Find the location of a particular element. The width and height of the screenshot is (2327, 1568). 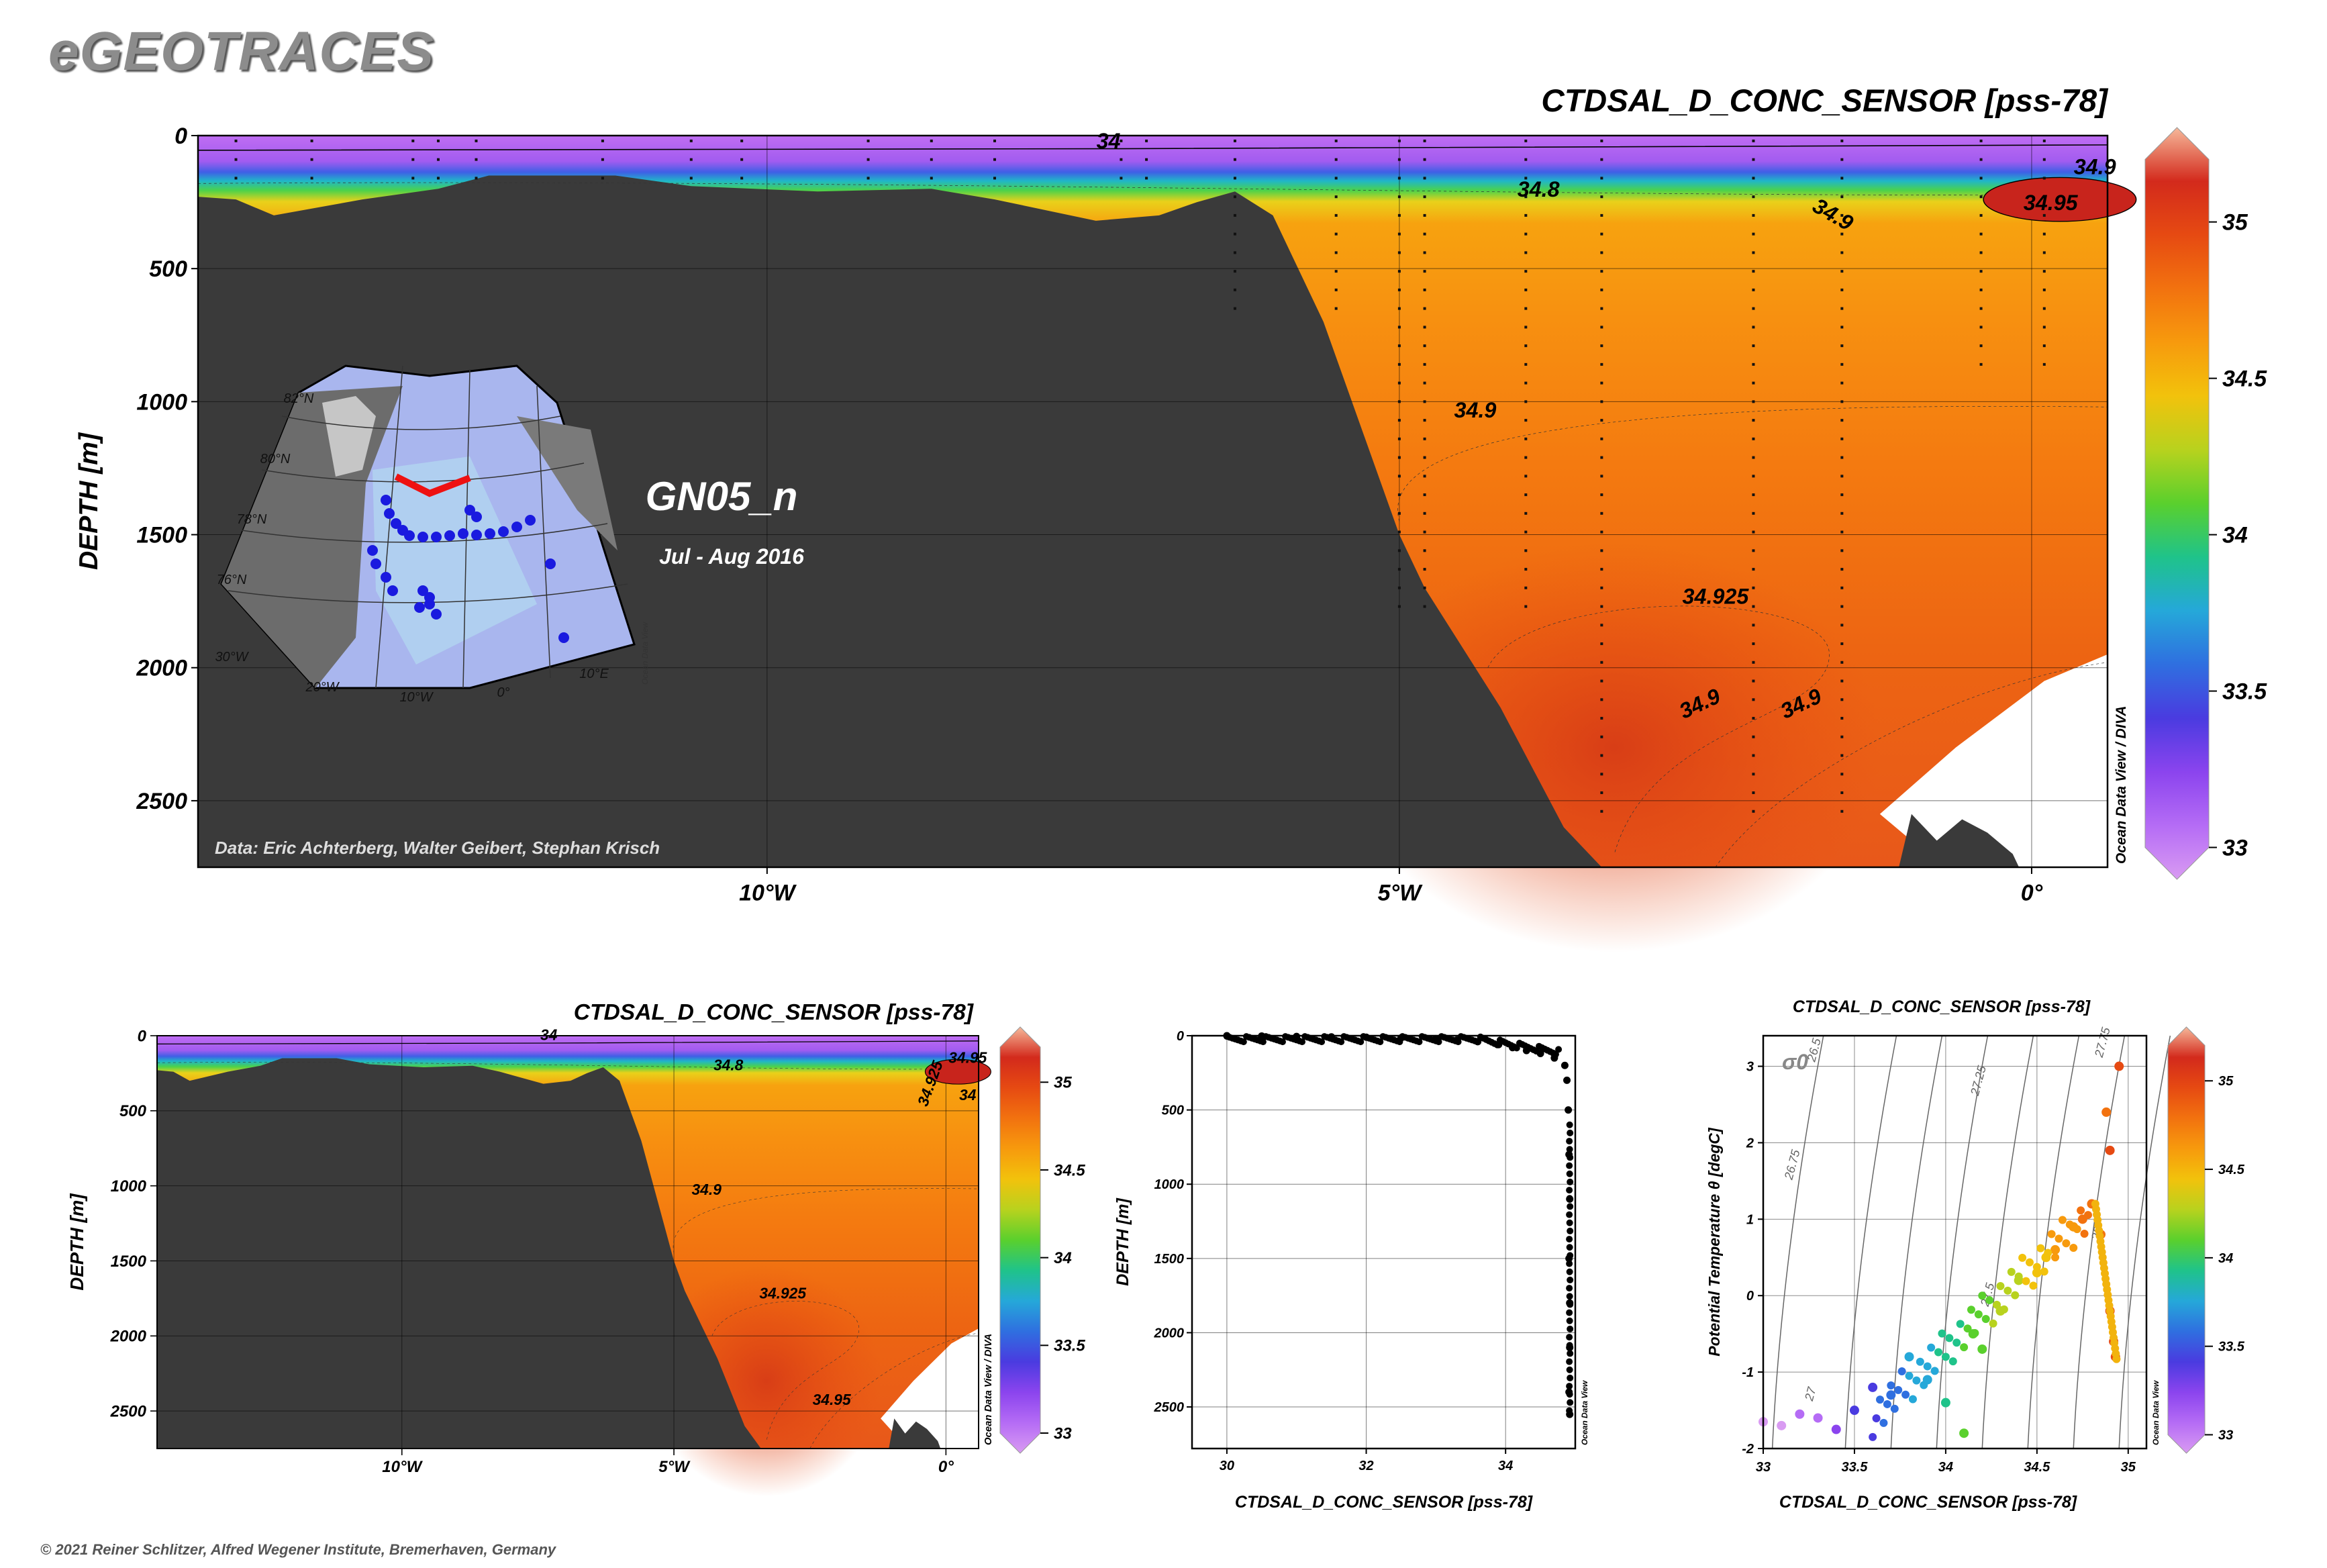

ts-isopycnal is located at coordinates (2053, 1242).